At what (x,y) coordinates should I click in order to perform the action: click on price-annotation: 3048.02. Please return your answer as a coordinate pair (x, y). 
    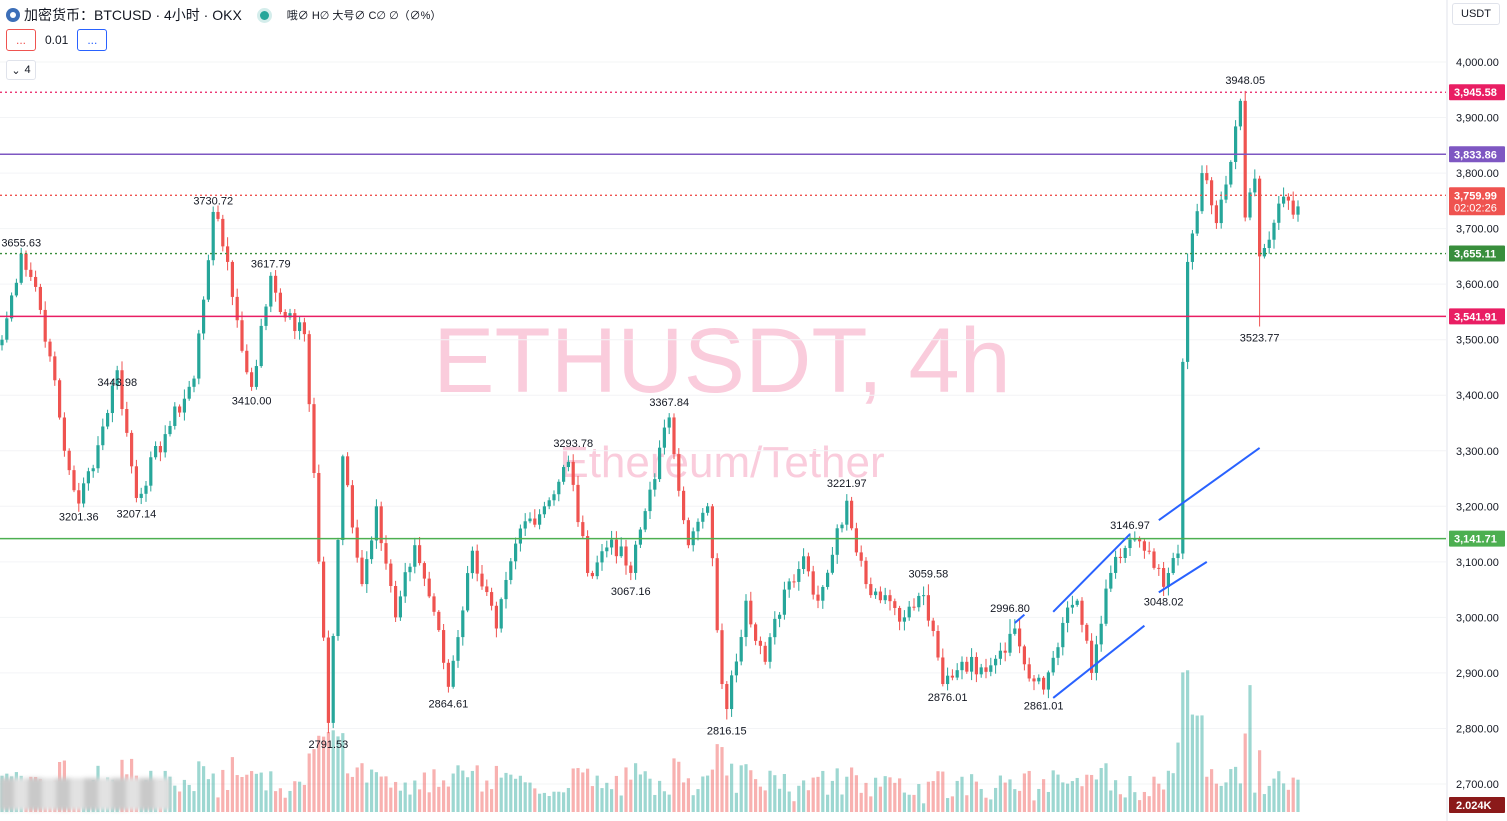
    Looking at the image, I should click on (1164, 603).